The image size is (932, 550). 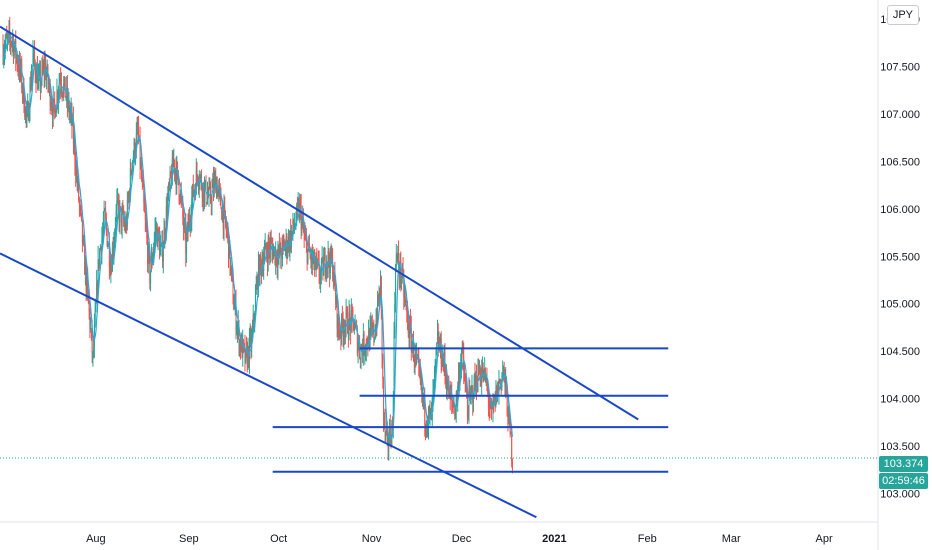 I want to click on countdown-tag: 02:59:46, so click(x=903, y=481).